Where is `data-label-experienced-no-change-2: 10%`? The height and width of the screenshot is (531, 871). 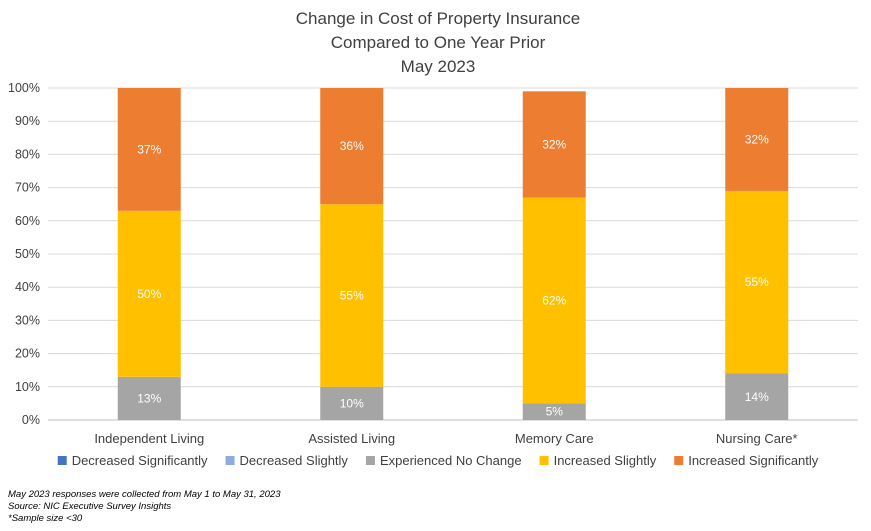
data-label-experienced-no-change-2: 10% is located at coordinates (352, 403).